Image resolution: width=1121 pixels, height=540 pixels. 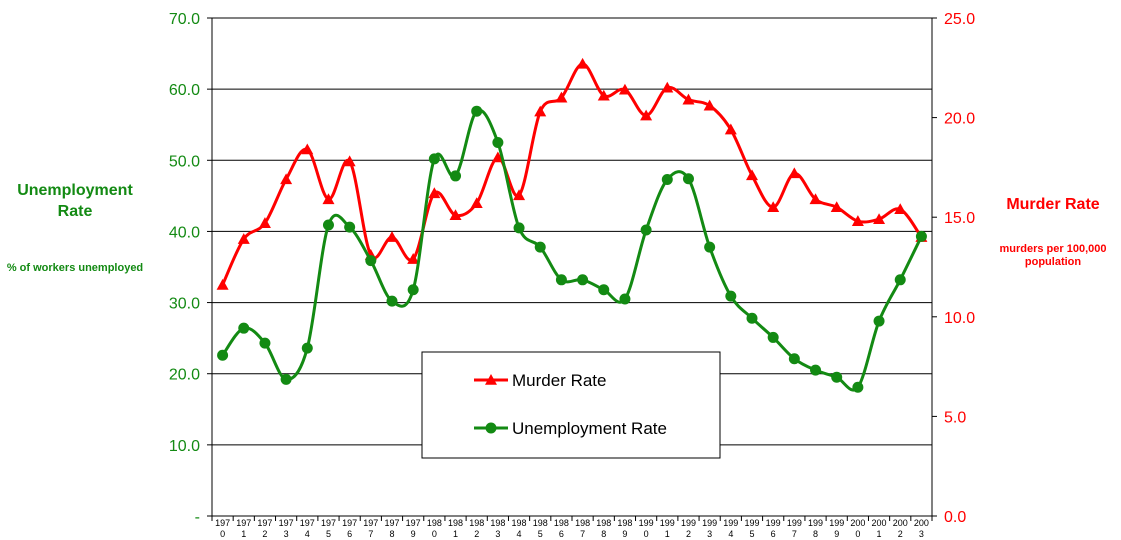 I want to click on x-tick-label-7: 197, so click(x=370, y=523).